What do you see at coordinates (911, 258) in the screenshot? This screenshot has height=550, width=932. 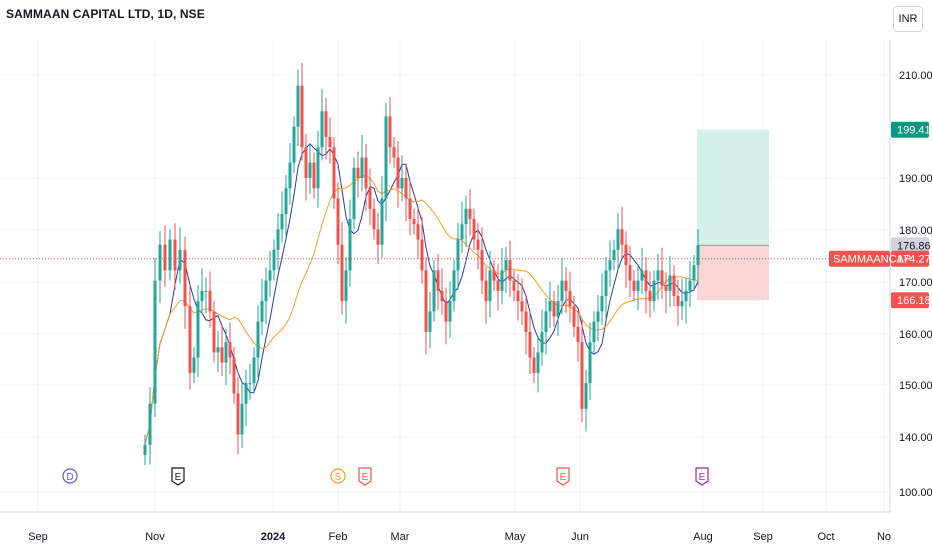 I see `last-price-tag: 174.27` at bounding box center [911, 258].